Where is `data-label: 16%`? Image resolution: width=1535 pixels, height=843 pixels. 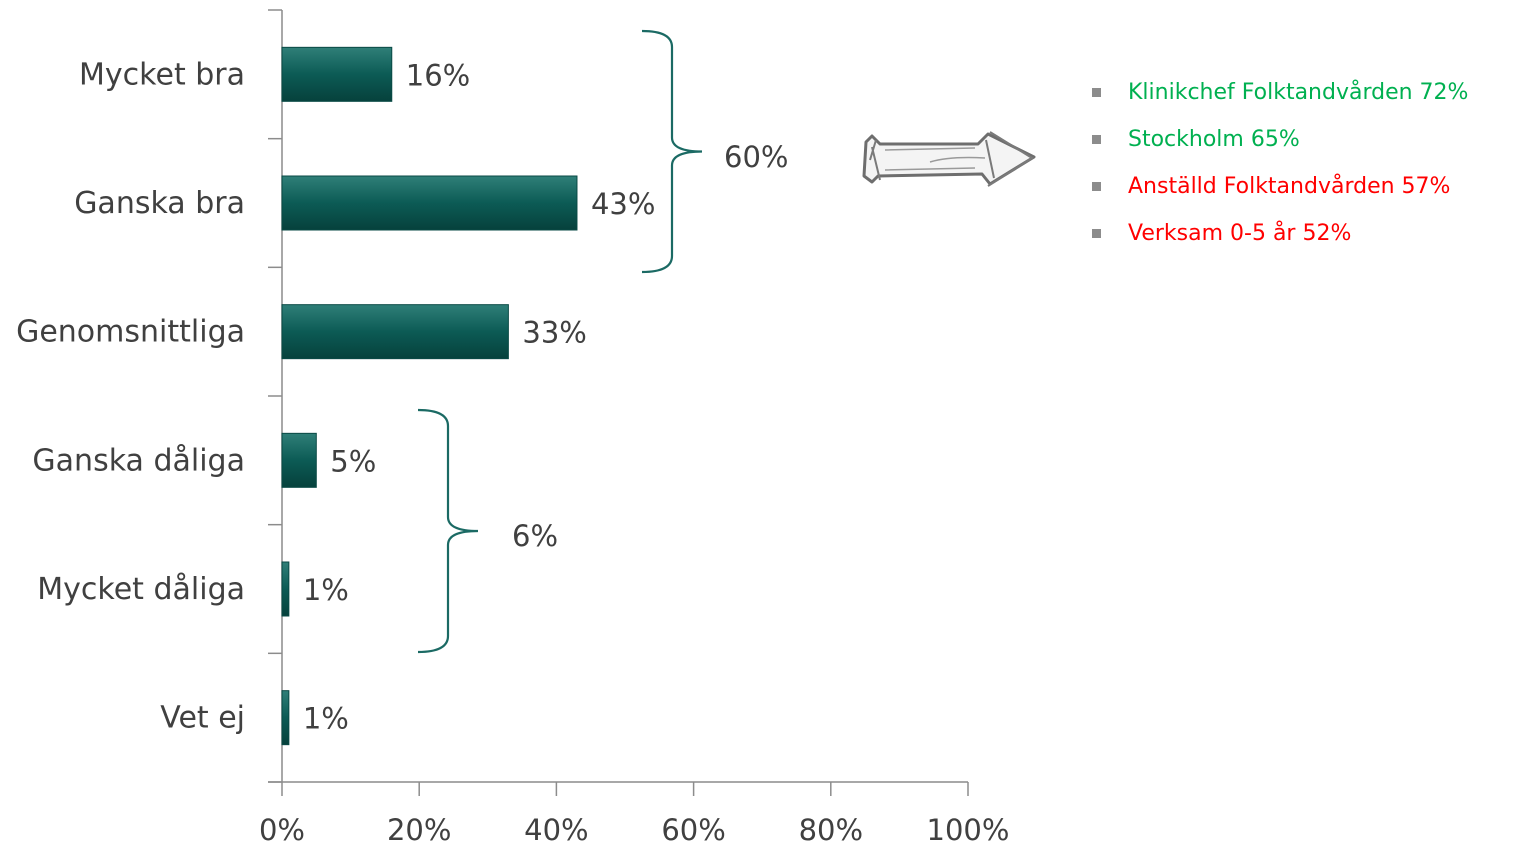 data-label: 16% is located at coordinates (438, 75).